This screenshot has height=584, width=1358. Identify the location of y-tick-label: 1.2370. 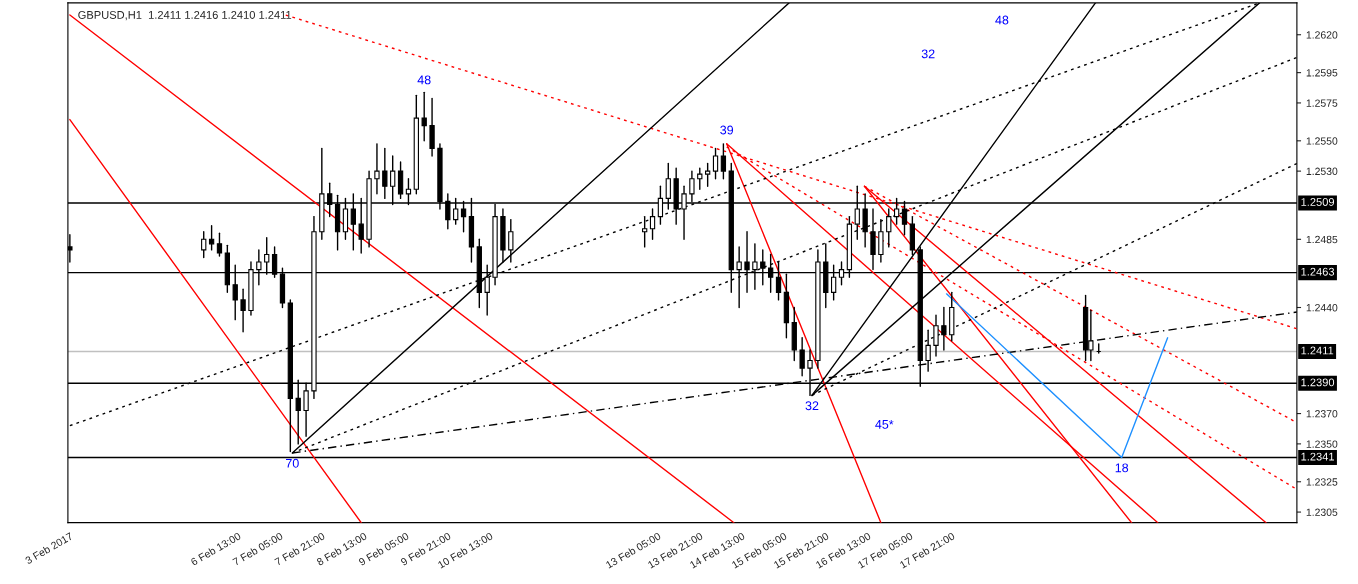
(1322, 414).